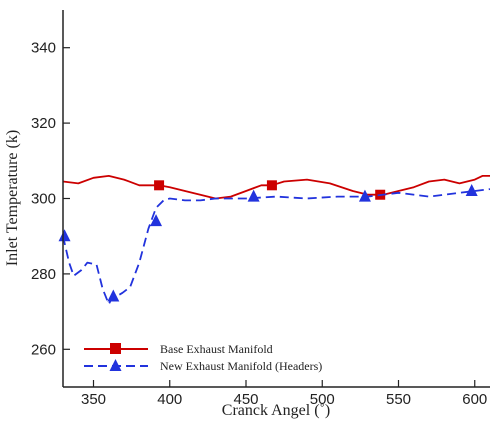 This screenshot has height=426, width=490. I want to click on x-tick-label: 600, so click(474, 399).